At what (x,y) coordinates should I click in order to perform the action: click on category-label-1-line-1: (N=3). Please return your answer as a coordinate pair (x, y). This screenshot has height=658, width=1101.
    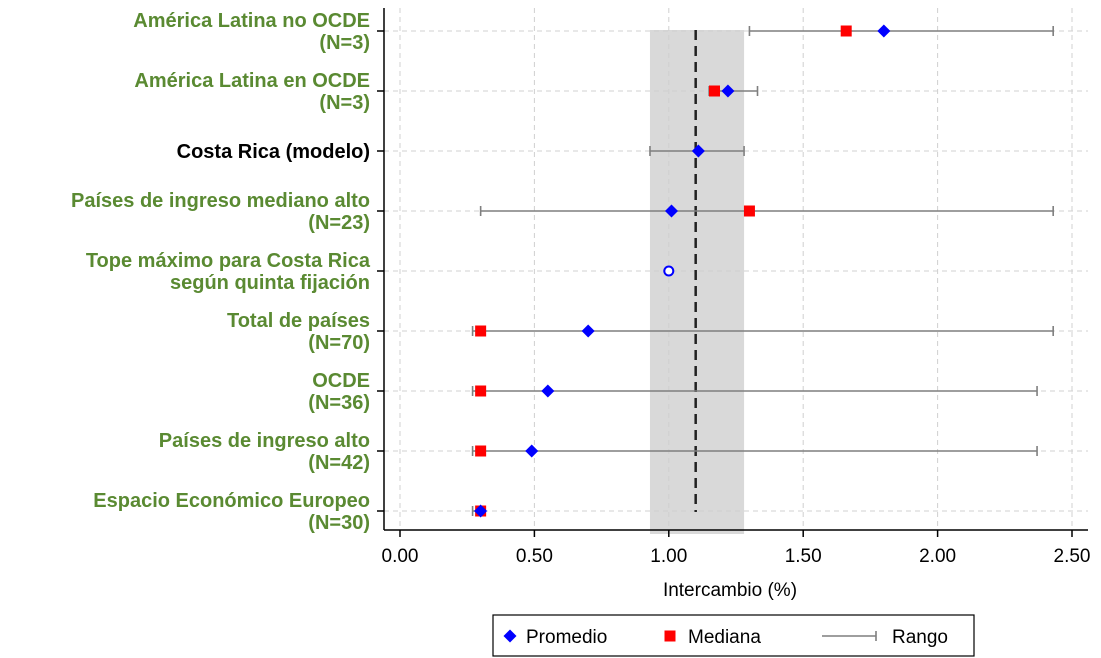
    Looking at the image, I should click on (344, 103).